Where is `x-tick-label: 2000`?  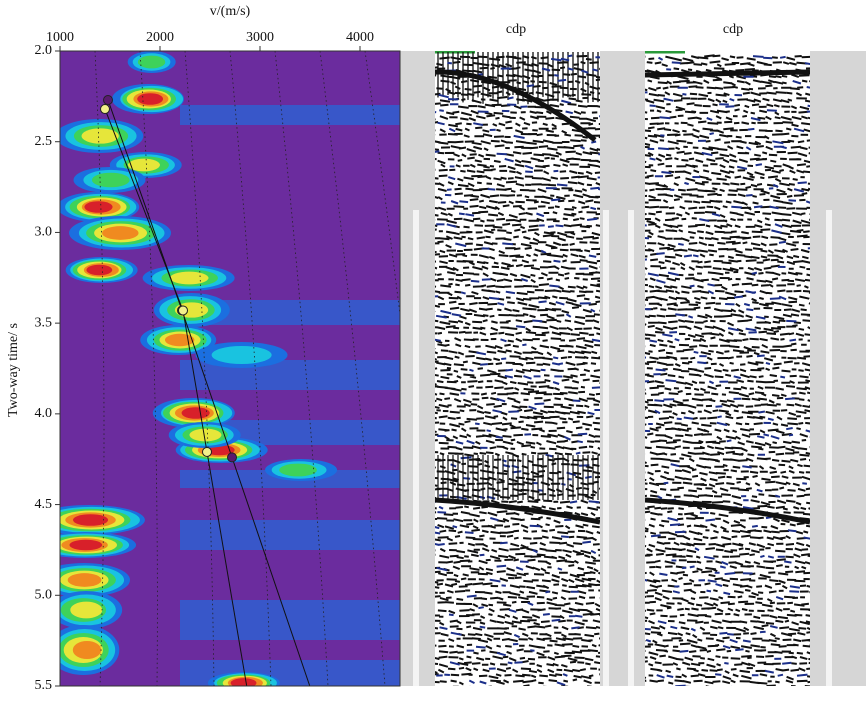 x-tick-label: 2000 is located at coordinates (160, 37).